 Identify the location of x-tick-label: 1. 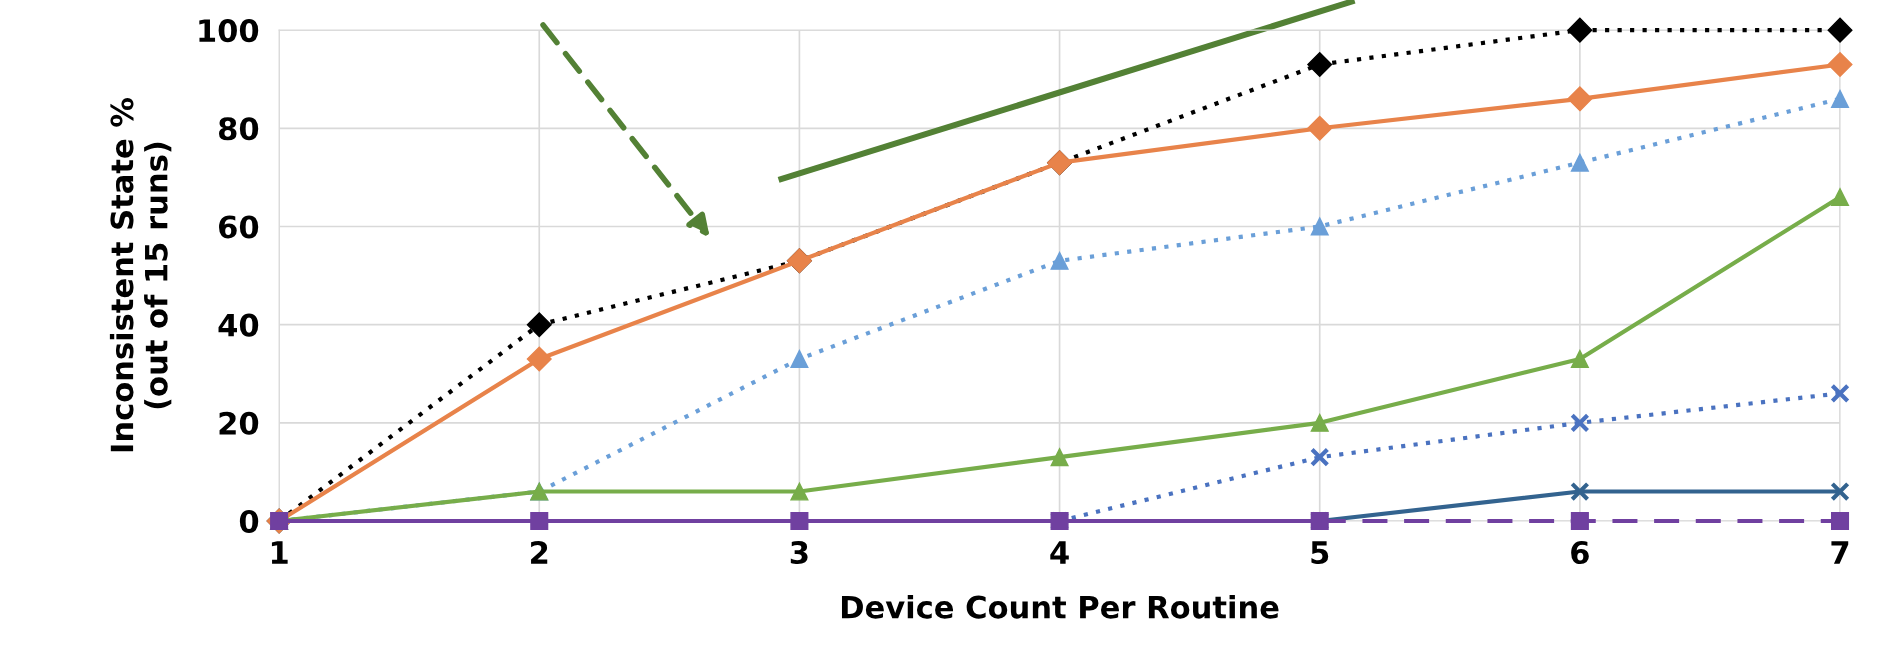
(279, 552).